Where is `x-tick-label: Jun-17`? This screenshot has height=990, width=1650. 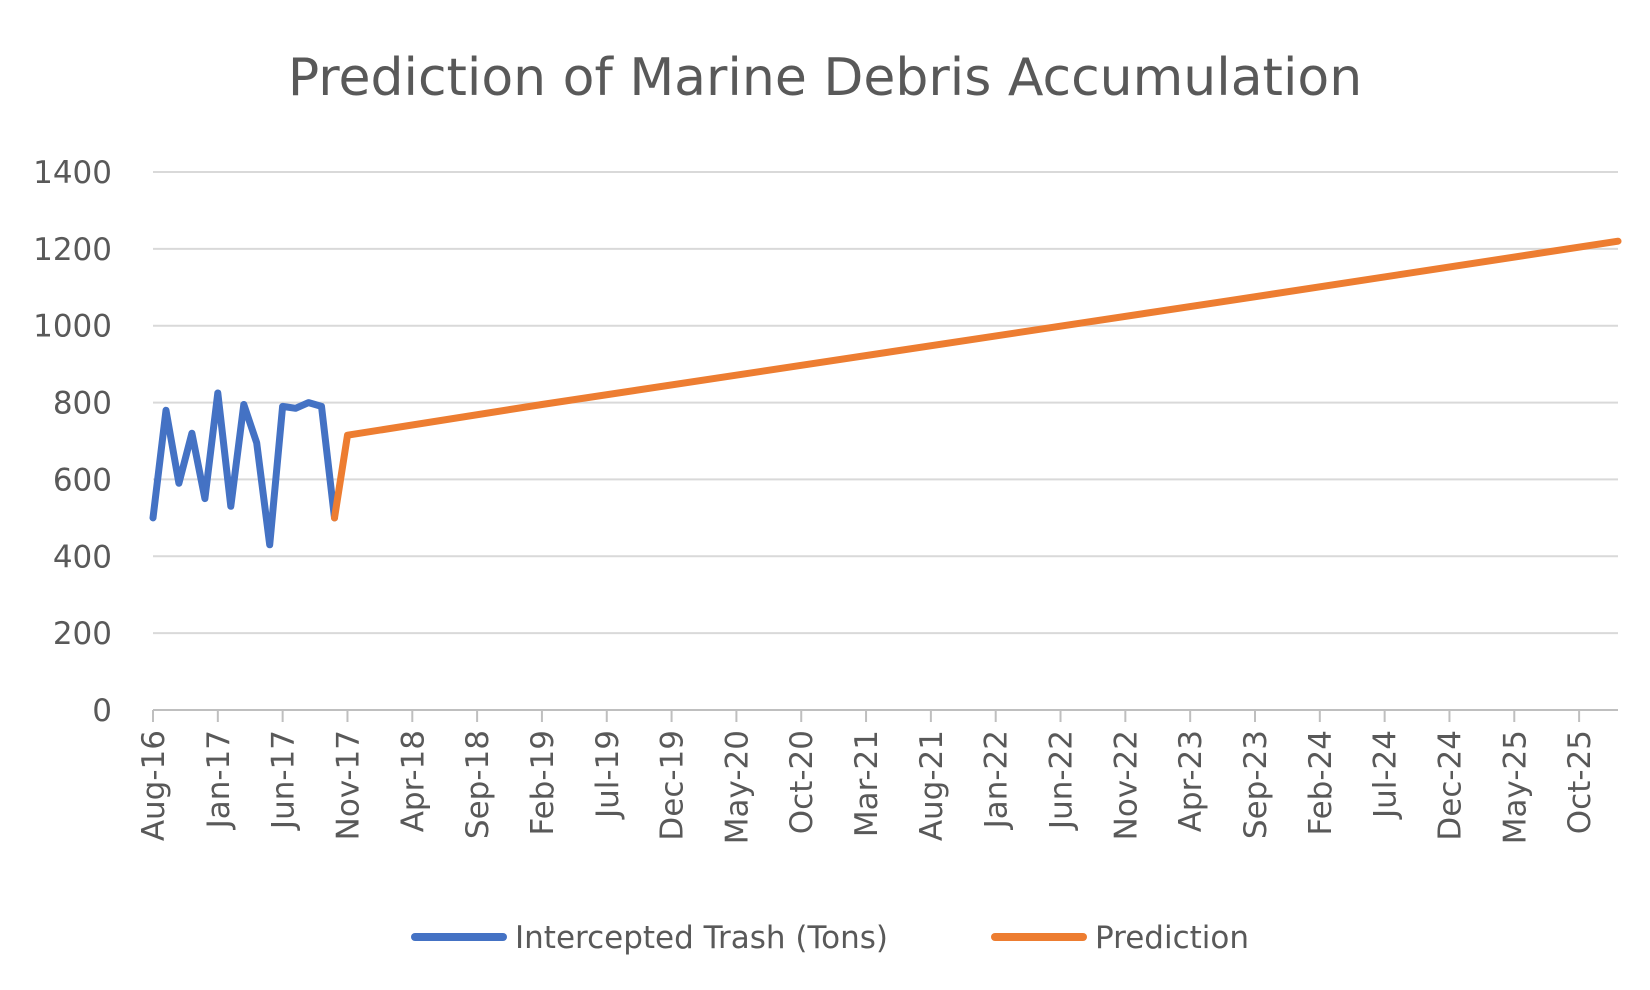
x-tick-label: Jun-17 is located at coordinates (284, 780).